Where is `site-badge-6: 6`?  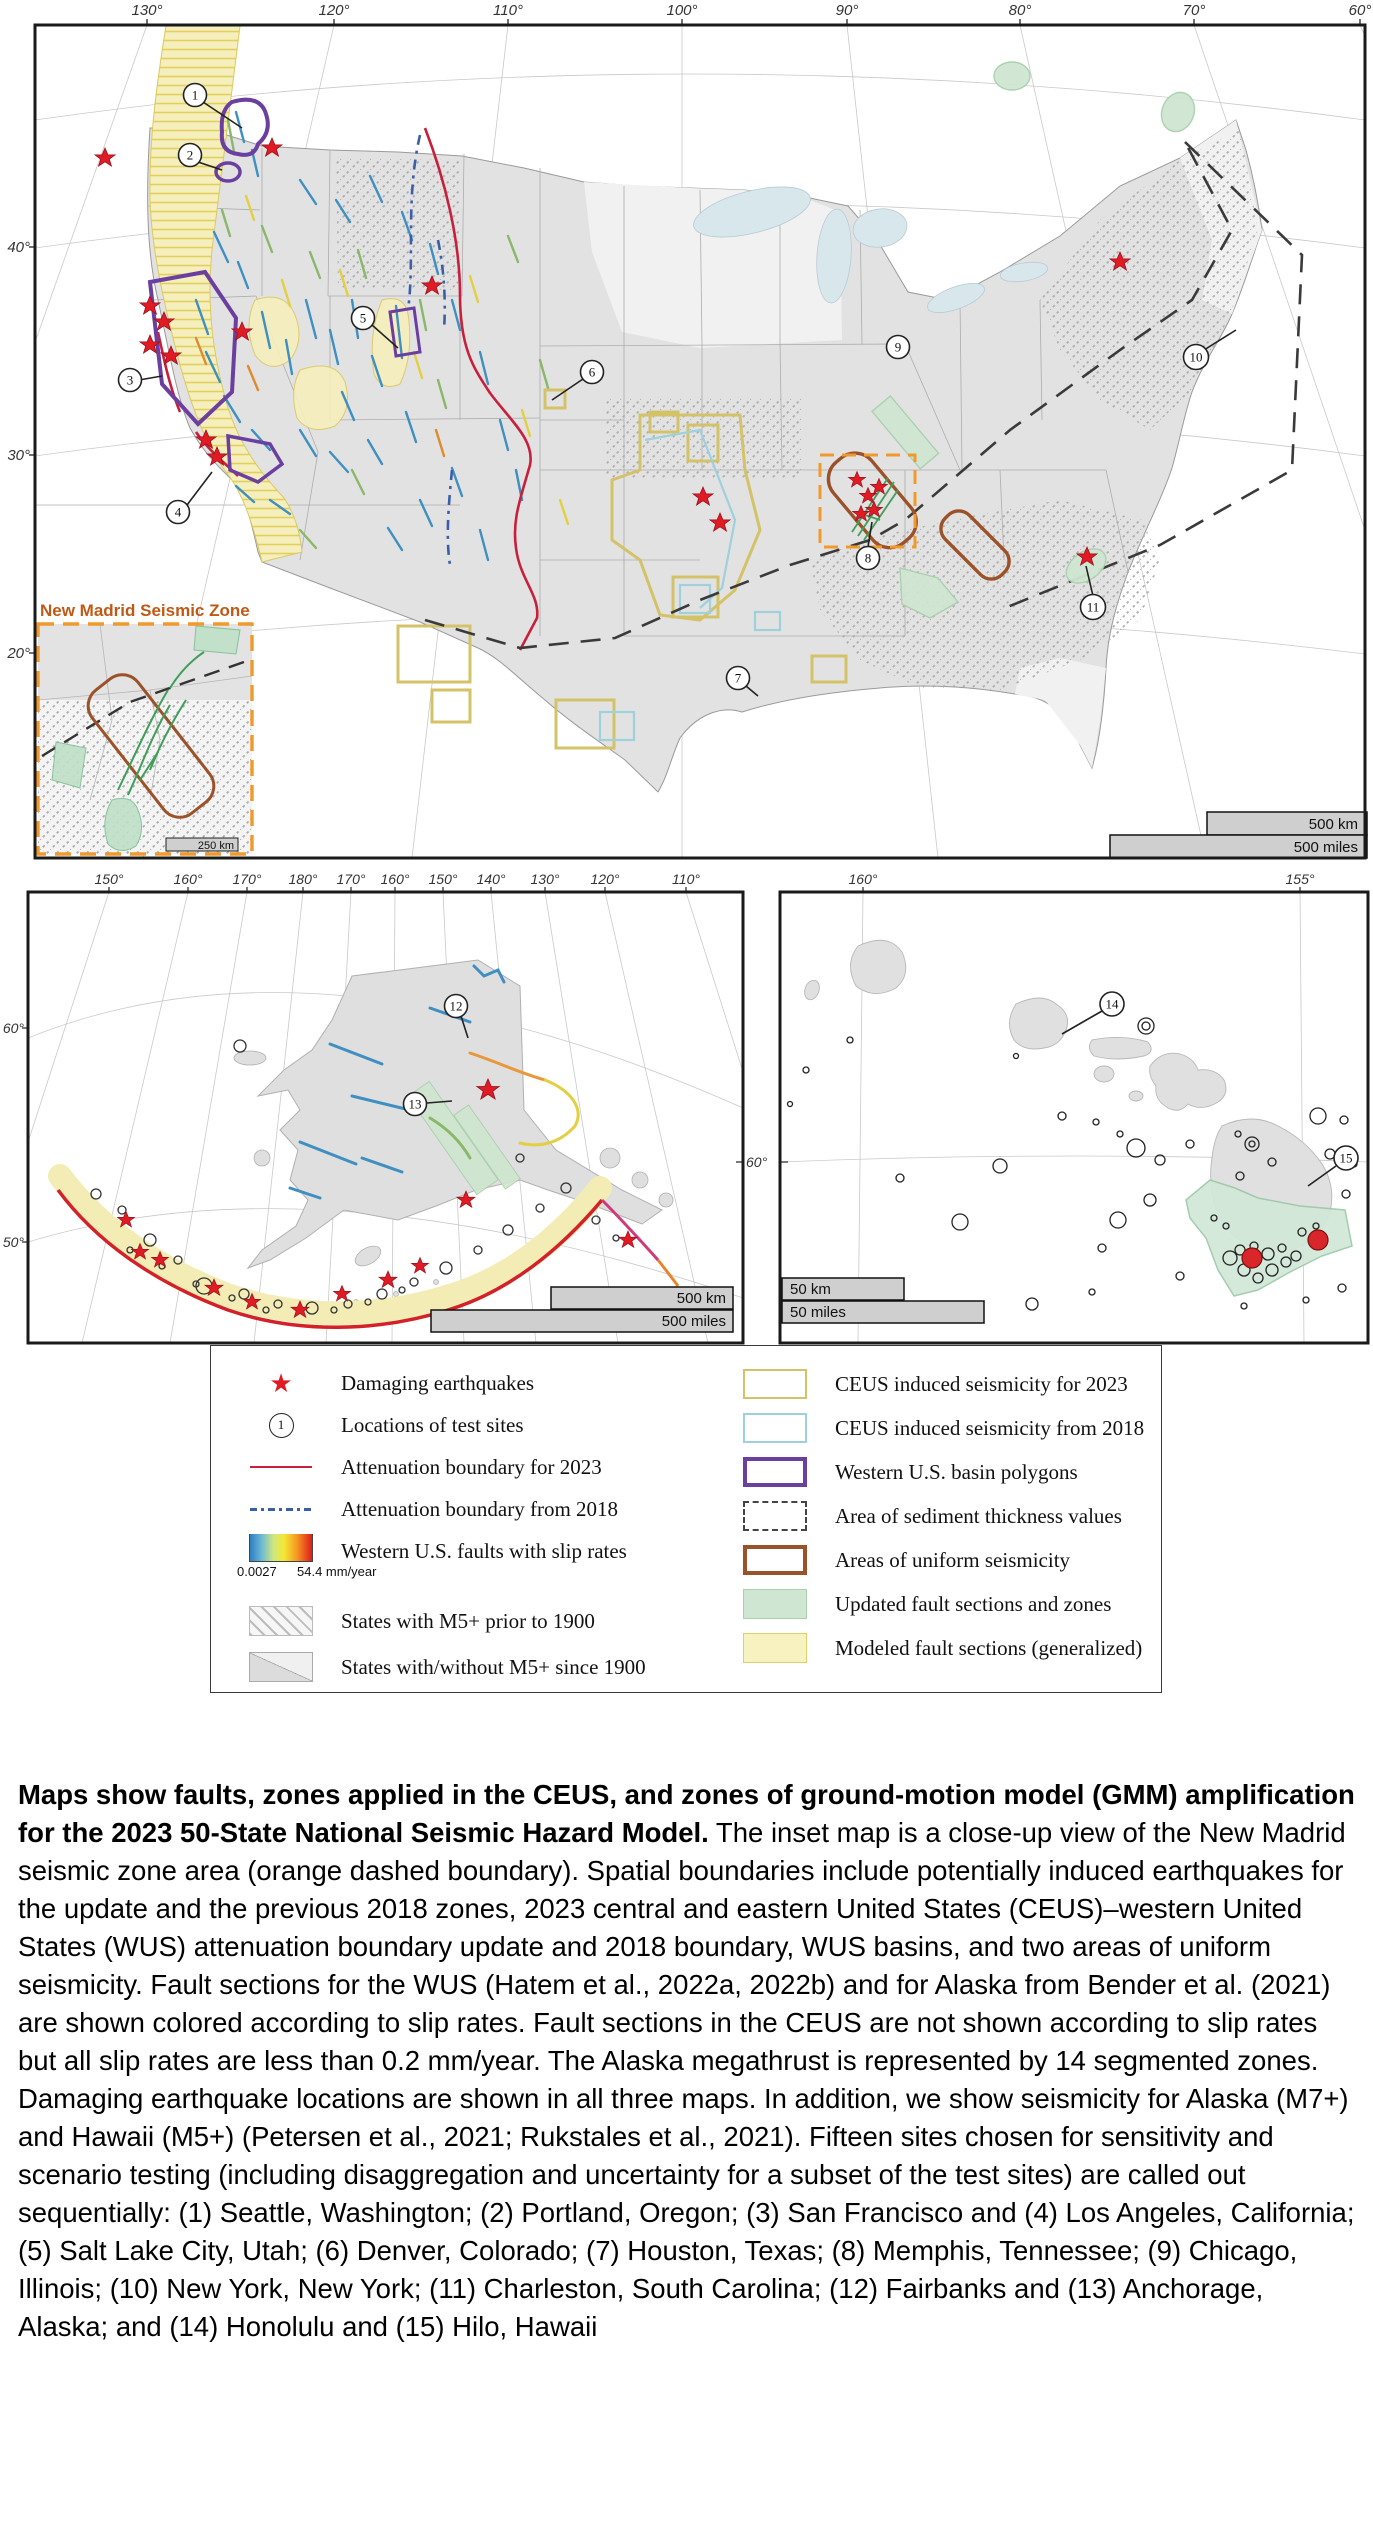 site-badge-6: 6 is located at coordinates (592, 372).